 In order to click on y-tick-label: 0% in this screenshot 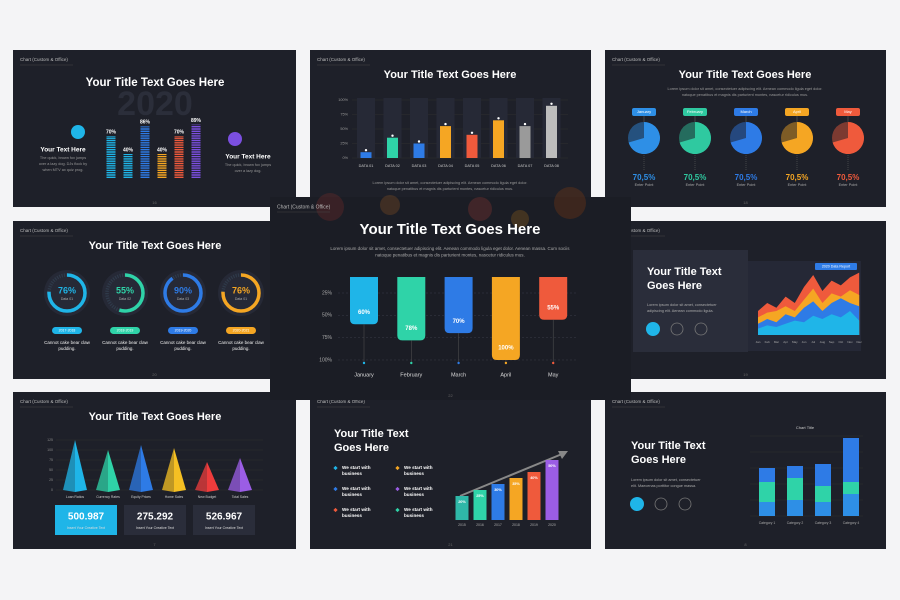, I will do `click(346, 158)`.